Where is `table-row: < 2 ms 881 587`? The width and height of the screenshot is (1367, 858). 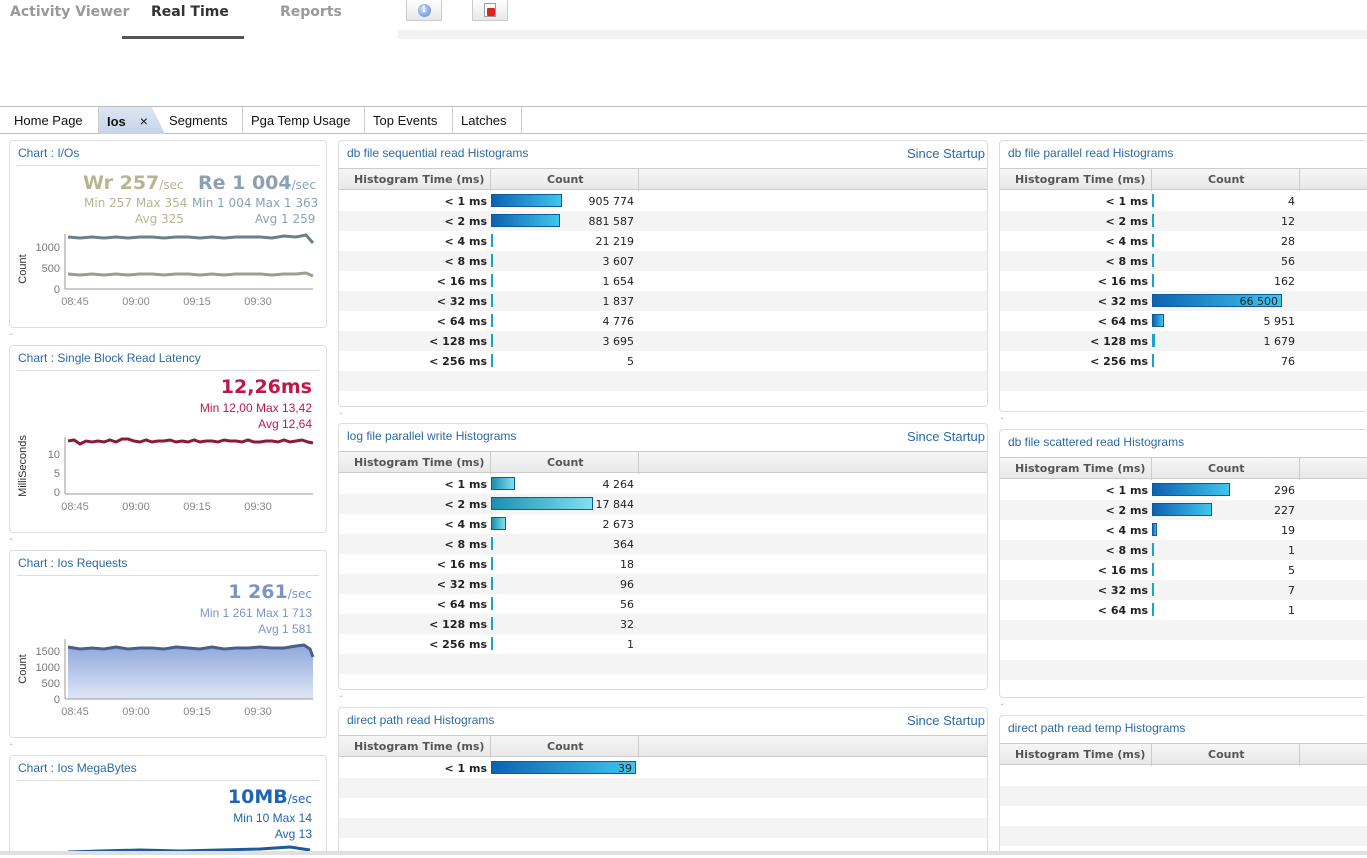 table-row: < 2 ms 881 587 is located at coordinates (663, 221).